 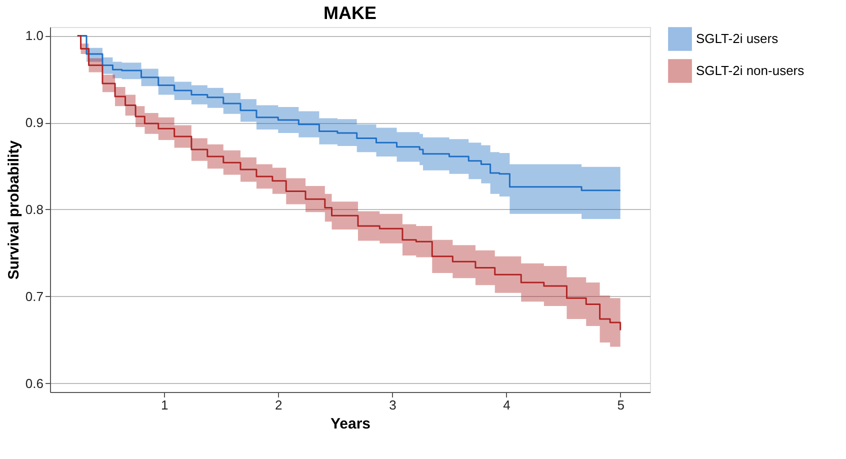 I want to click on x-tick-label: 4, so click(x=506, y=405).